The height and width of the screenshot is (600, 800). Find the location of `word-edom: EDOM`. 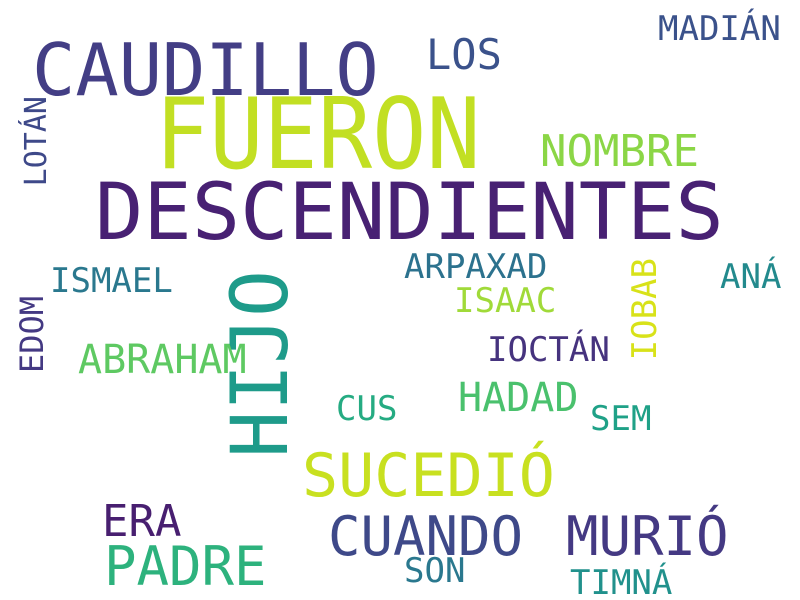

word-edom: EDOM is located at coordinates (32, 335).